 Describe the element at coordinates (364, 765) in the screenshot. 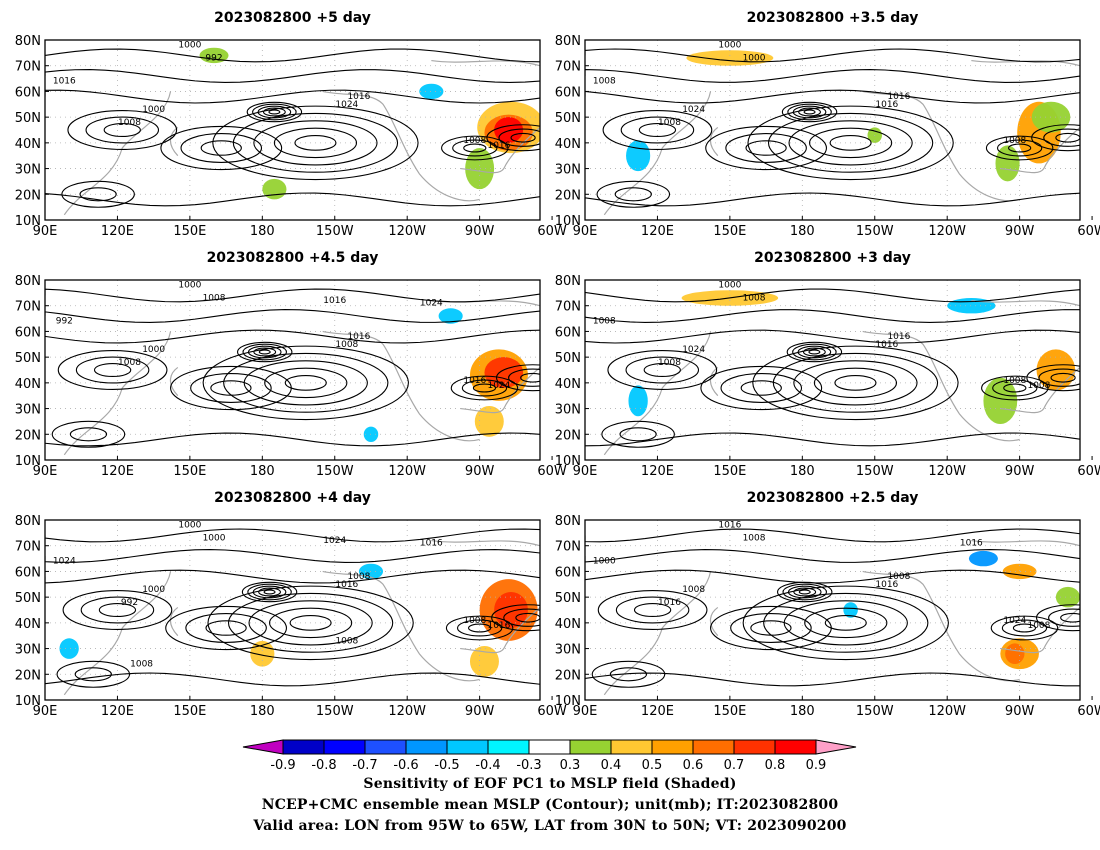

I see `colorbar-label: -0.7` at that location.